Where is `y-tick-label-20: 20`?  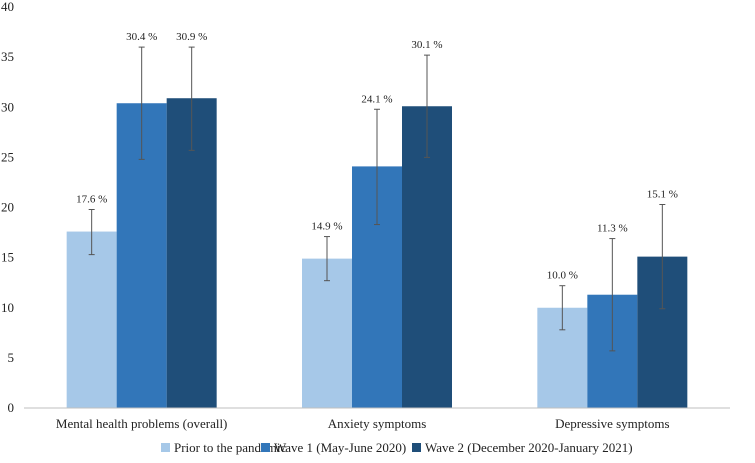 y-tick-label-20: 20 is located at coordinates (7, 207).